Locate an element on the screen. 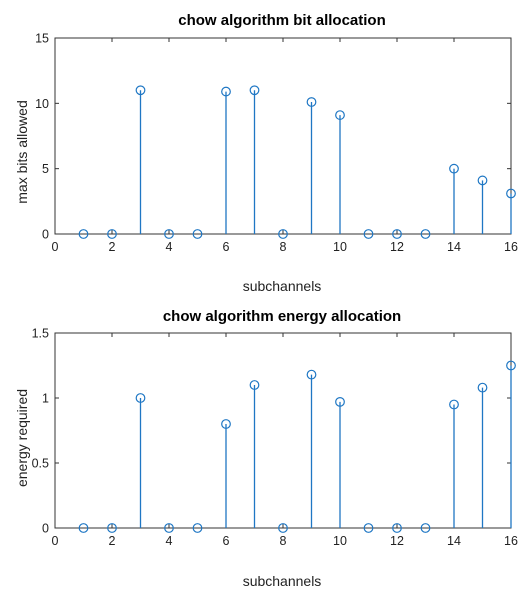  energy-xtick-label: 4 is located at coordinates (169, 541).